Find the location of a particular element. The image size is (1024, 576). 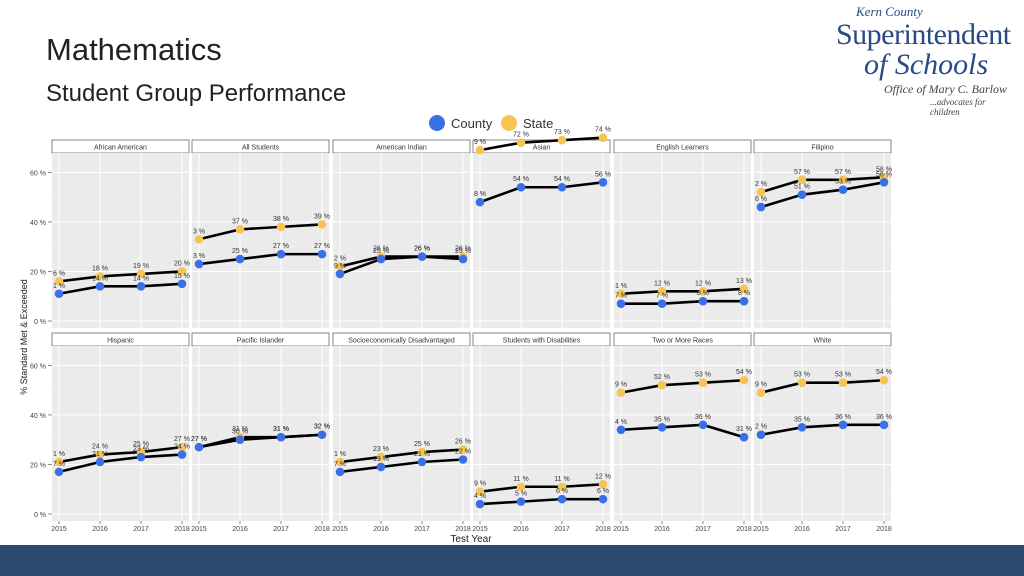

state-data-label: 12 % is located at coordinates (703, 283).